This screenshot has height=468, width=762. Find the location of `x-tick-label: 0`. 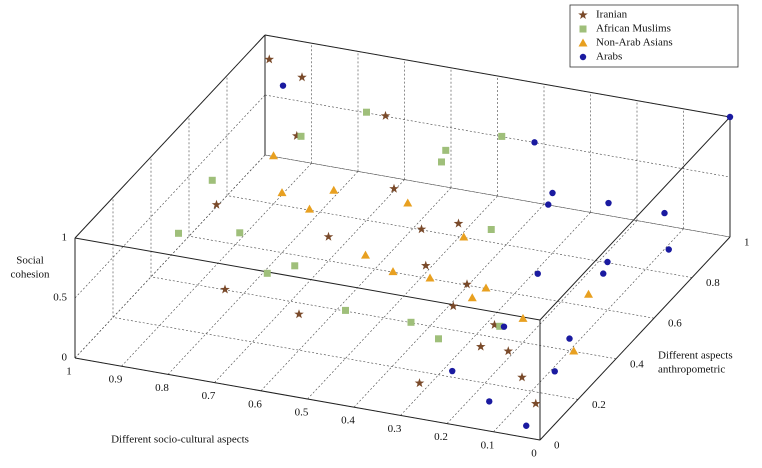

x-tick-label: 0 is located at coordinates (534, 454).